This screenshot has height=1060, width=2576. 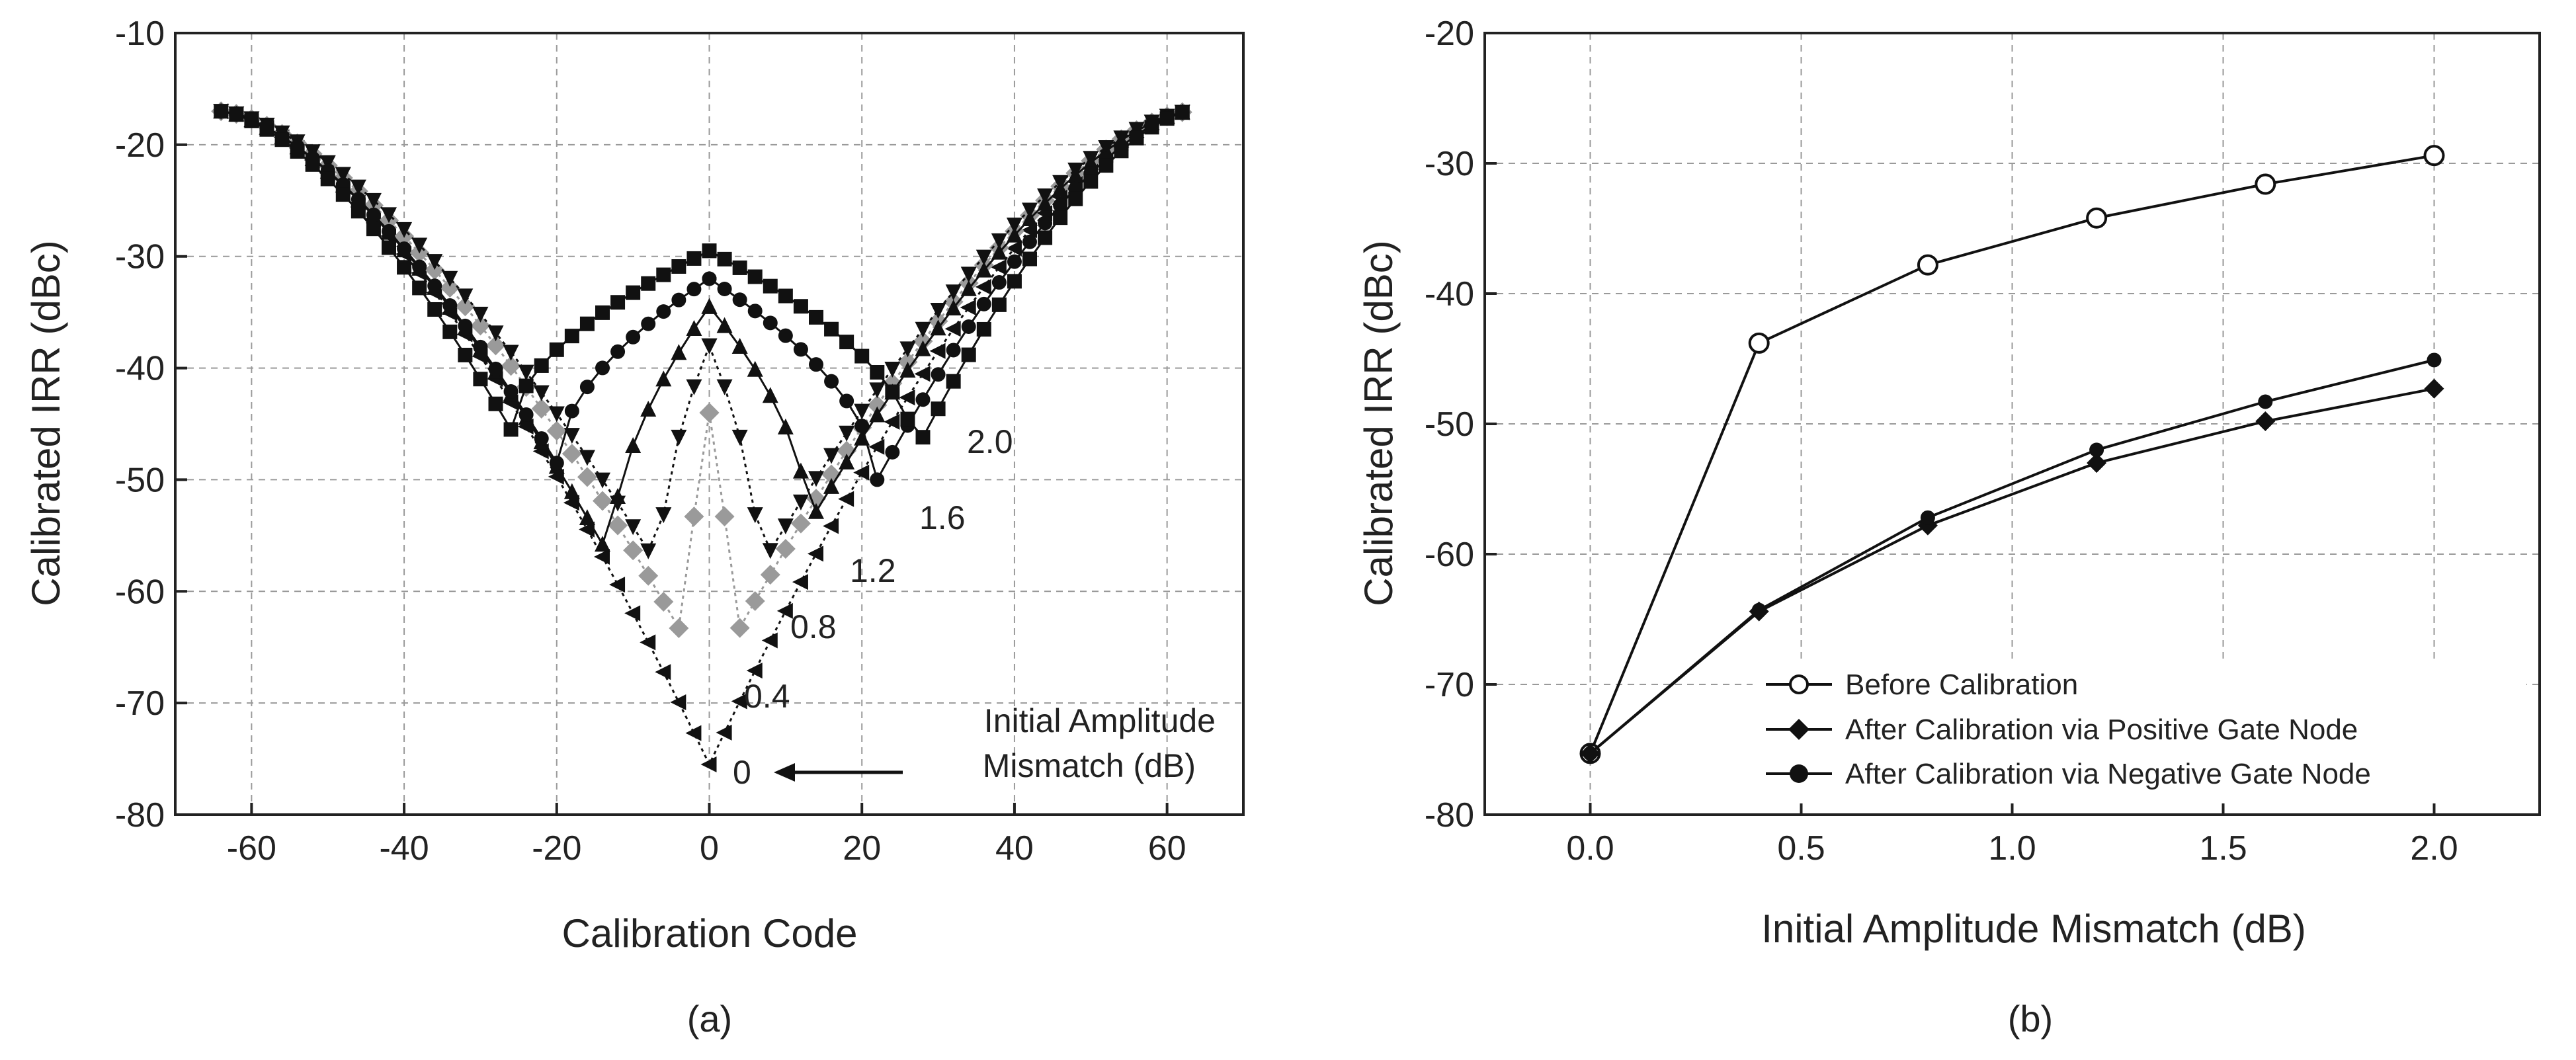 What do you see at coordinates (1449, 424) in the screenshot?
I see `panel-b-y-tick-label: -50` at bounding box center [1449, 424].